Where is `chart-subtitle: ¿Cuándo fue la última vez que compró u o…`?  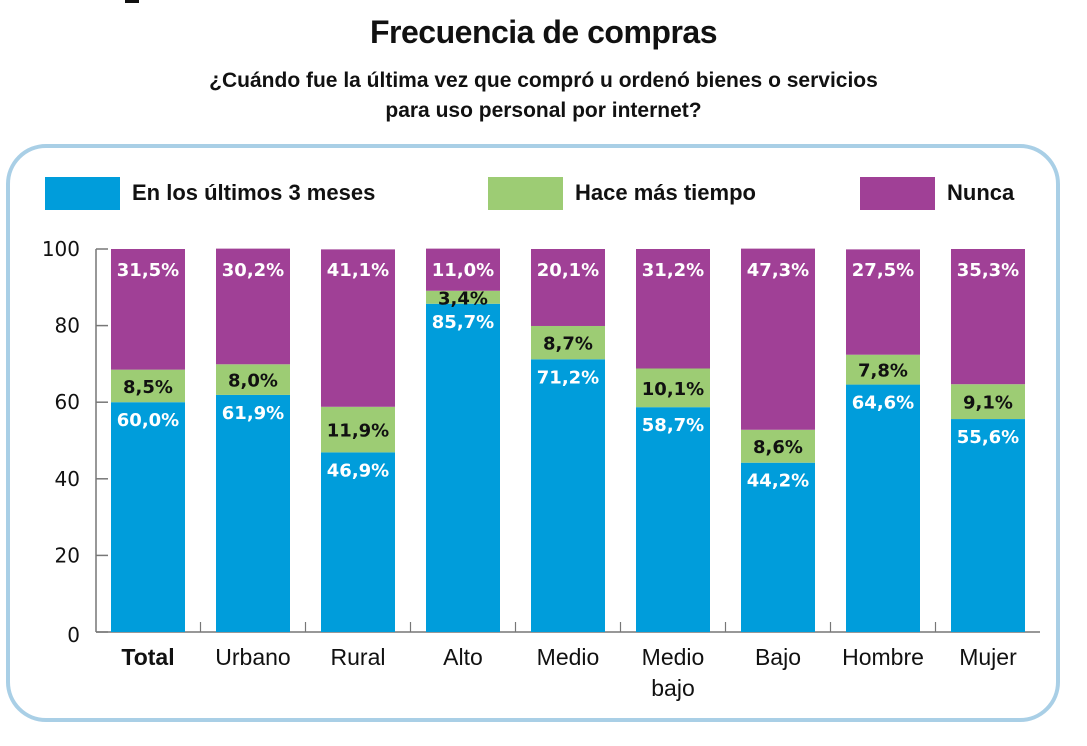 chart-subtitle: ¿Cuándo fue la última vez que compró u o… is located at coordinates (543, 96).